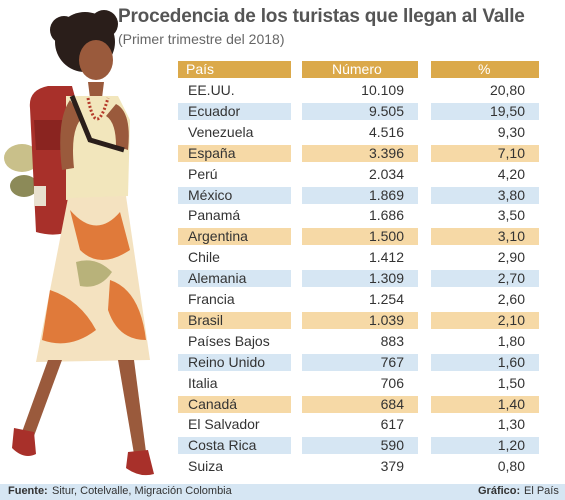 Image resolution: width=565 pixels, height=500 pixels. Describe the element at coordinates (40, 196) in the screenshot. I see `backpack-tag` at that location.